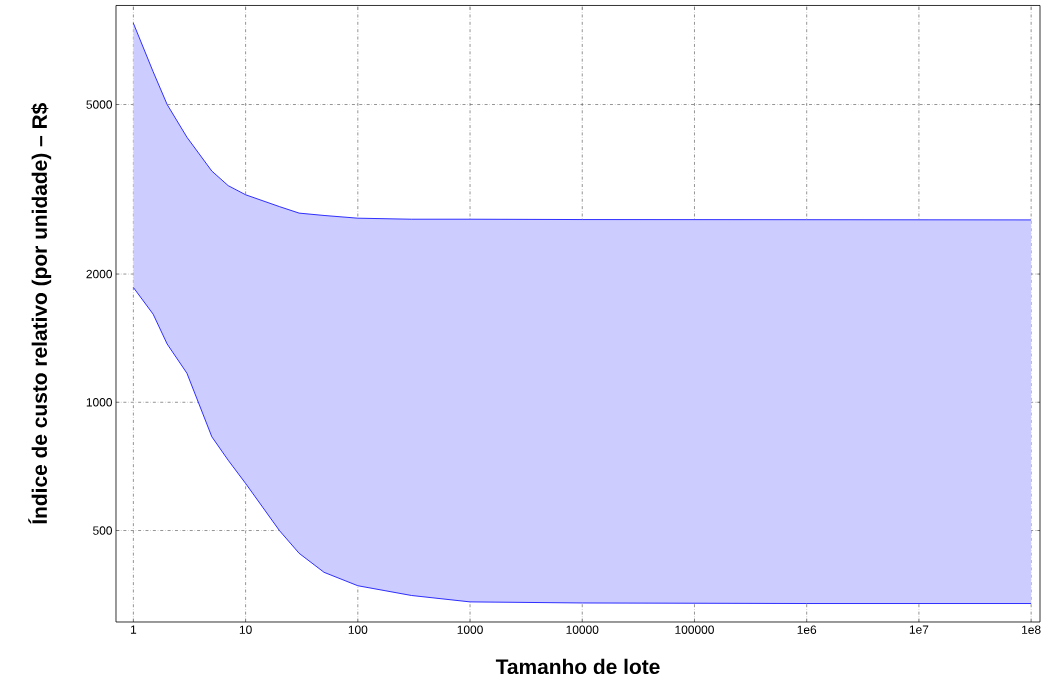 Image resolution: width=1049 pixels, height=695 pixels. I want to click on x-tick-label: 1e7, so click(919, 629).